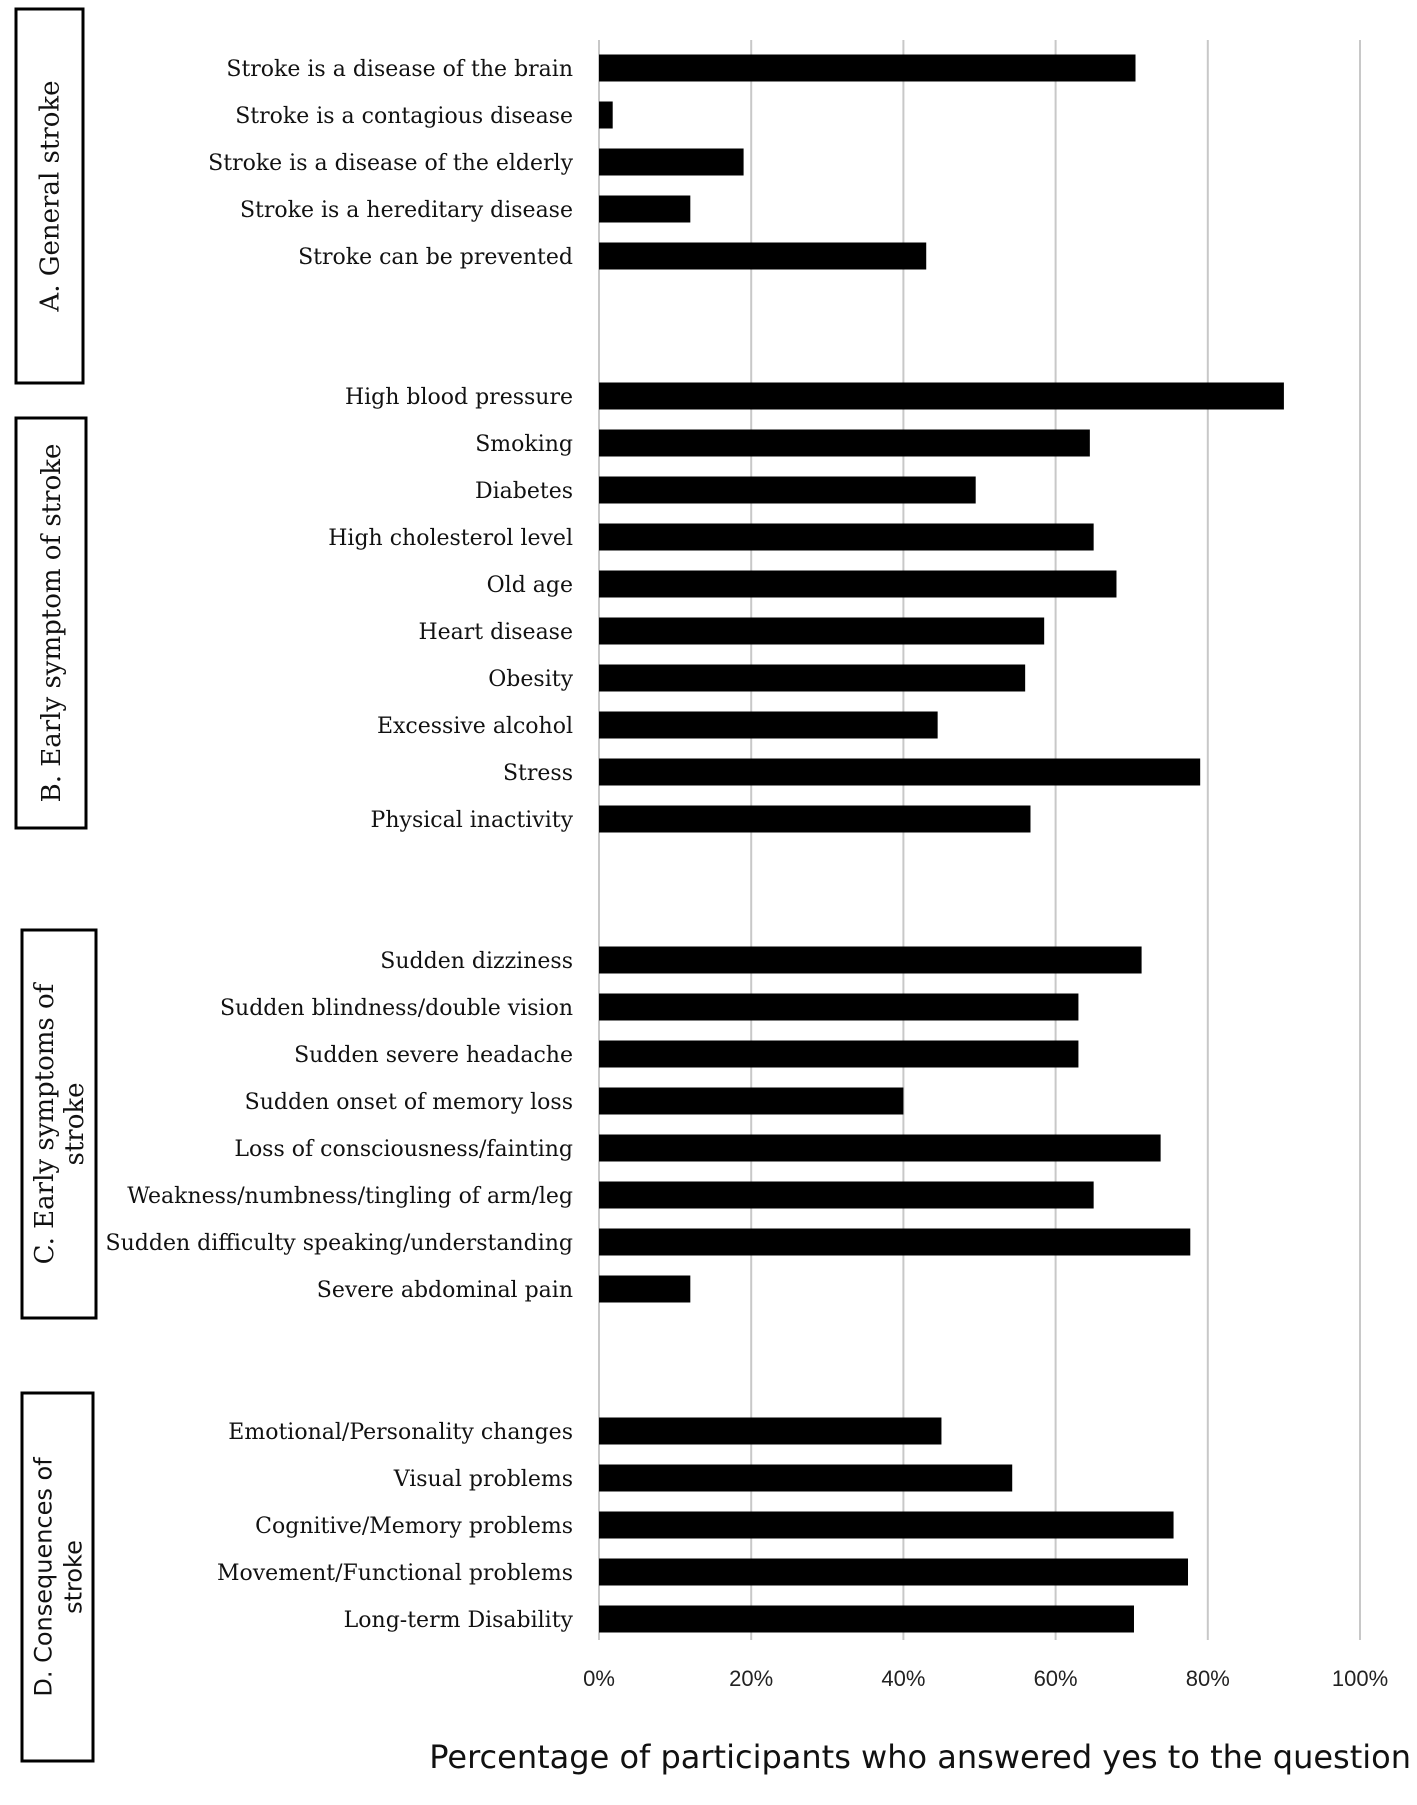  I want to click on category-label: Long-term Disability, so click(459, 1620).